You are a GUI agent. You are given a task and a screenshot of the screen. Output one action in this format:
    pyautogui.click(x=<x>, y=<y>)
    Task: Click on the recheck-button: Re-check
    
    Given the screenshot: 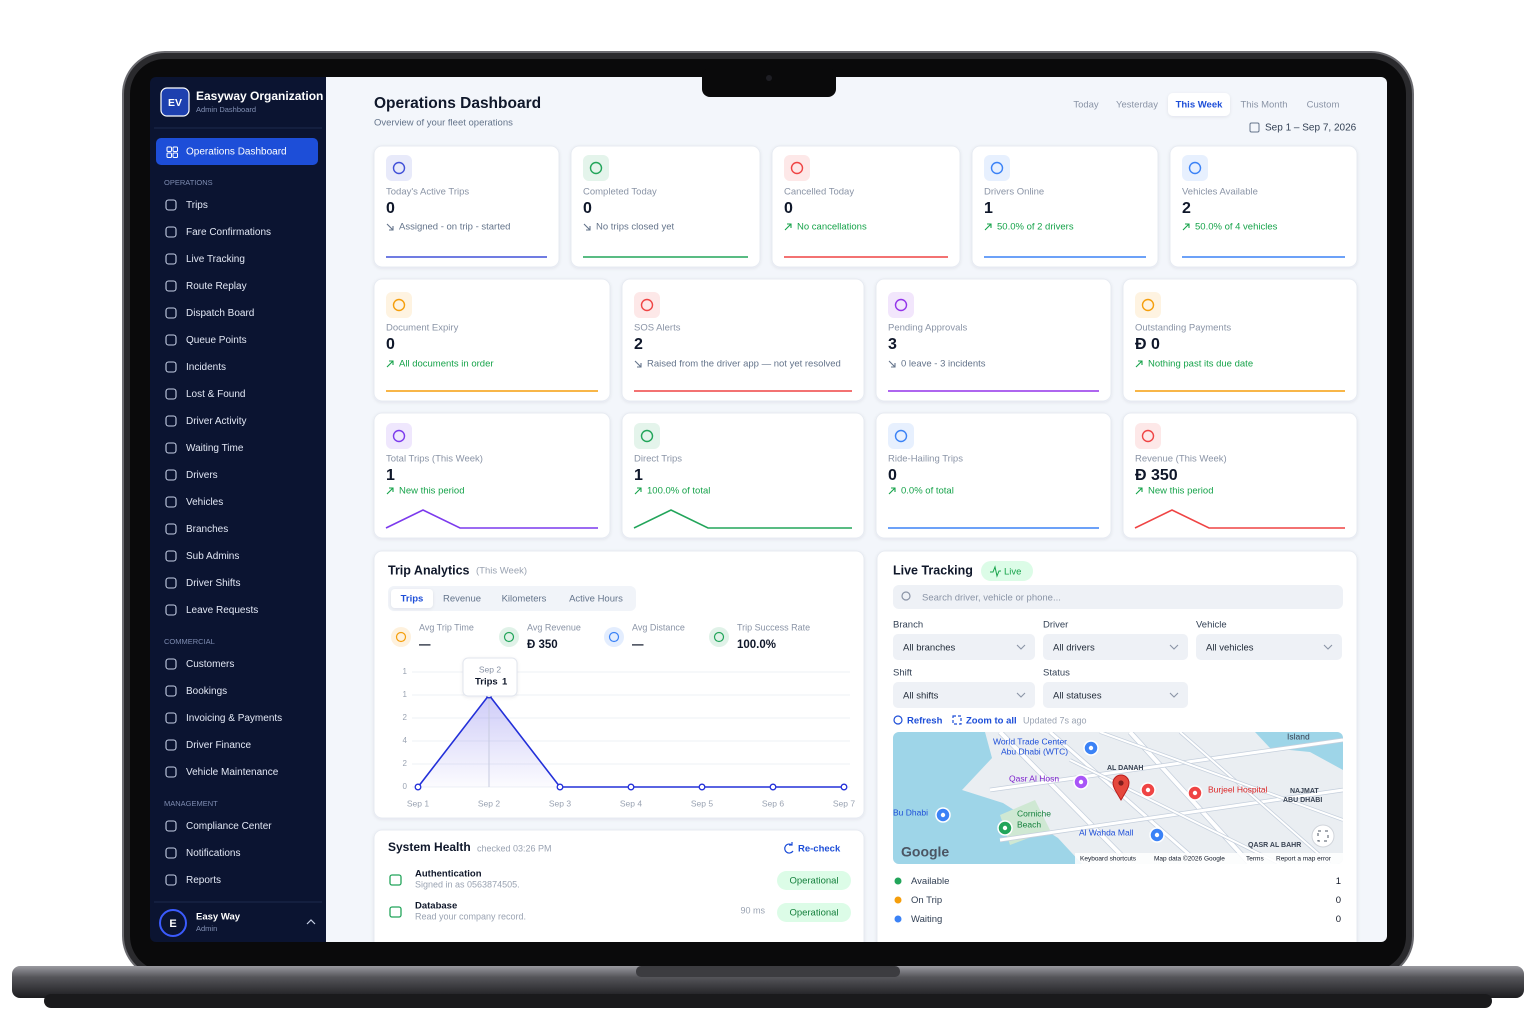 What is the action you would take?
    pyautogui.click(x=812, y=848)
    